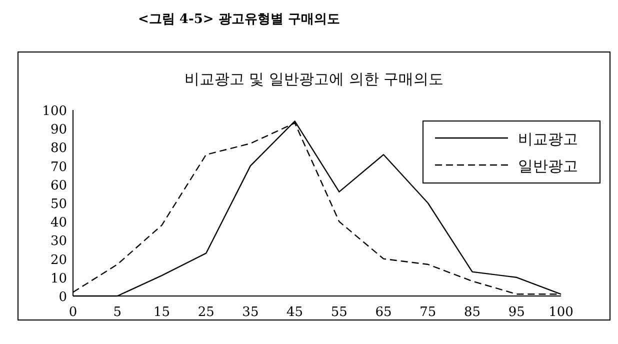 This screenshot has height=344, width=618. What do you see at coordinates (58, 186) in the screenshot?
I see `y-tick-label: 60` at bounding box center [58, 186].